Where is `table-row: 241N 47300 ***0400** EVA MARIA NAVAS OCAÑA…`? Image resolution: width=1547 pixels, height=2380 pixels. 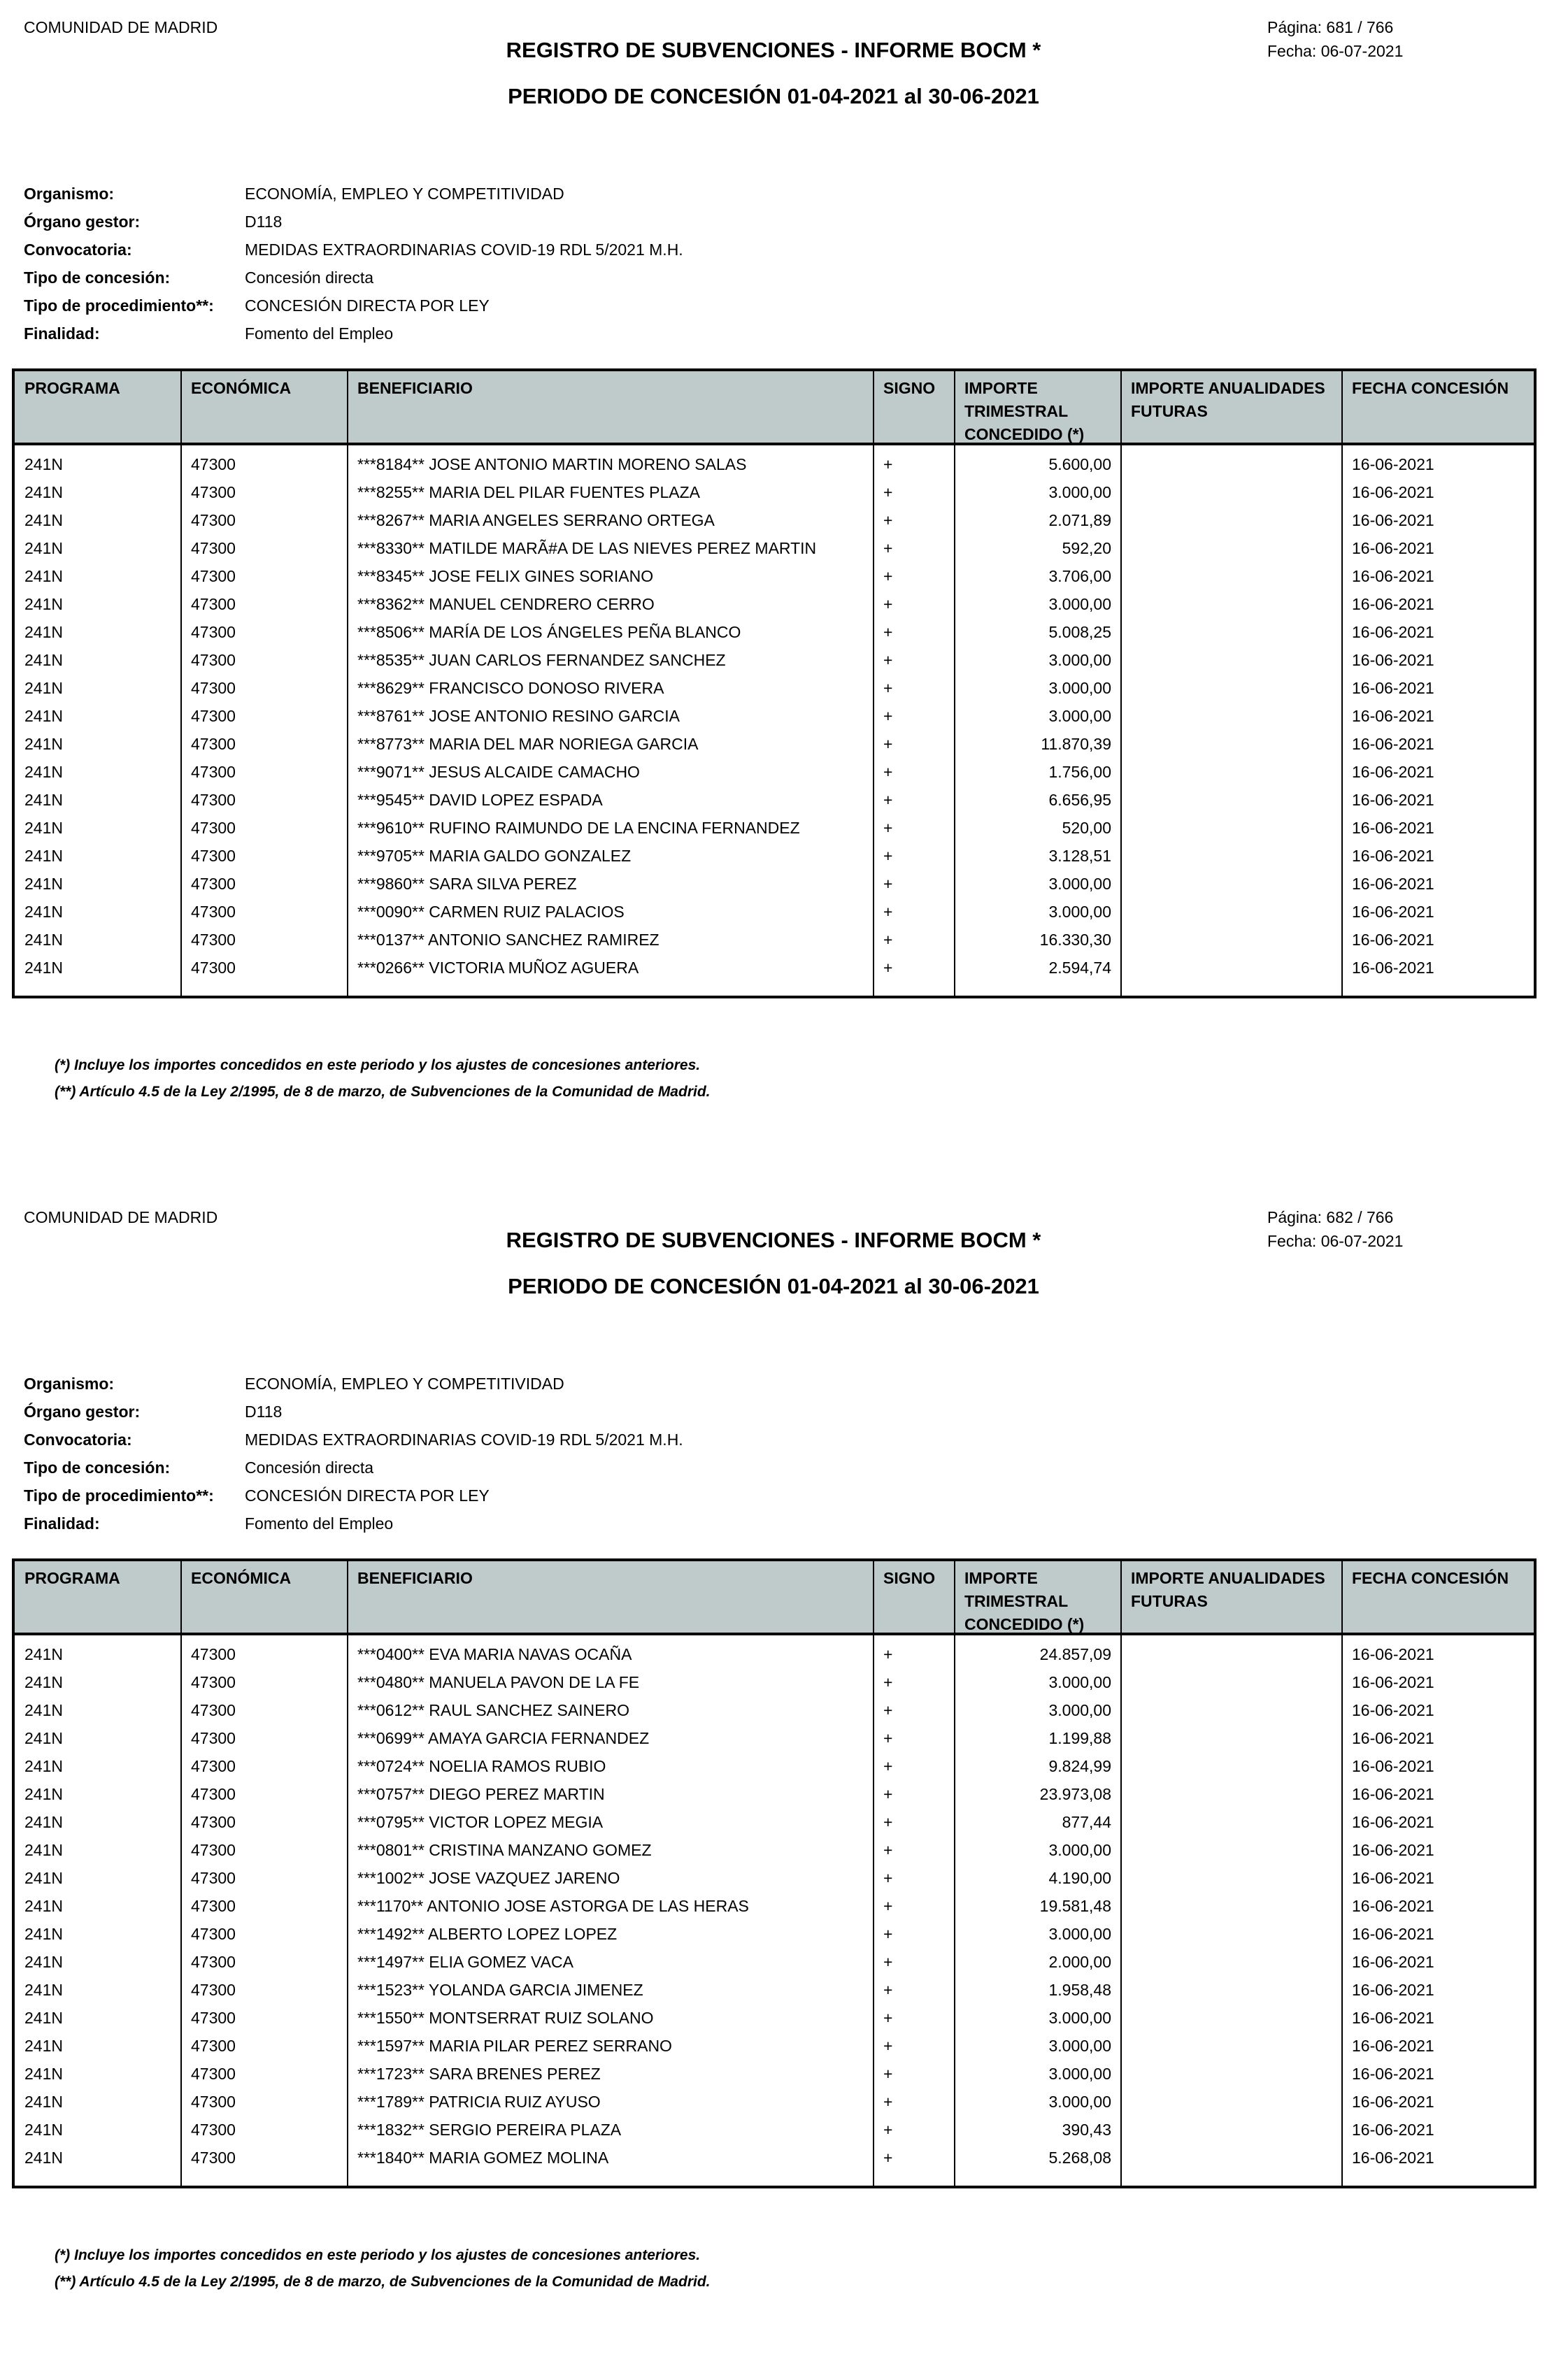
table-row: 241N 47300 ***0400** EVA MARIA NAVAS OCAÑA… is located at coordinates (774, 1655).